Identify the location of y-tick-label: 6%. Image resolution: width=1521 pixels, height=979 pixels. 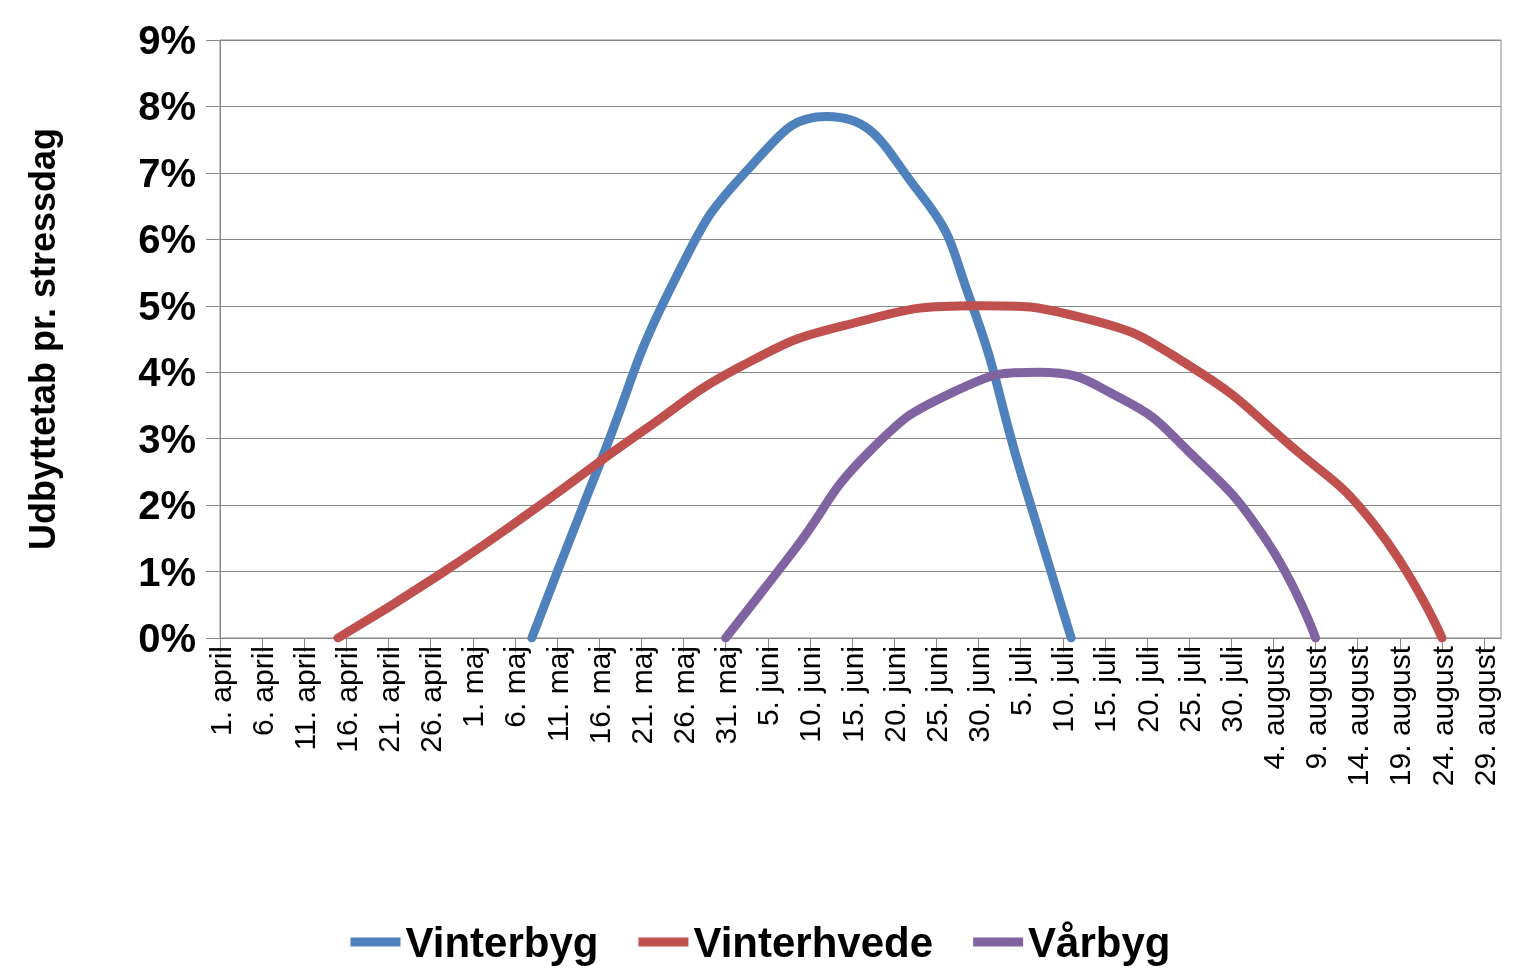
(167, 239).